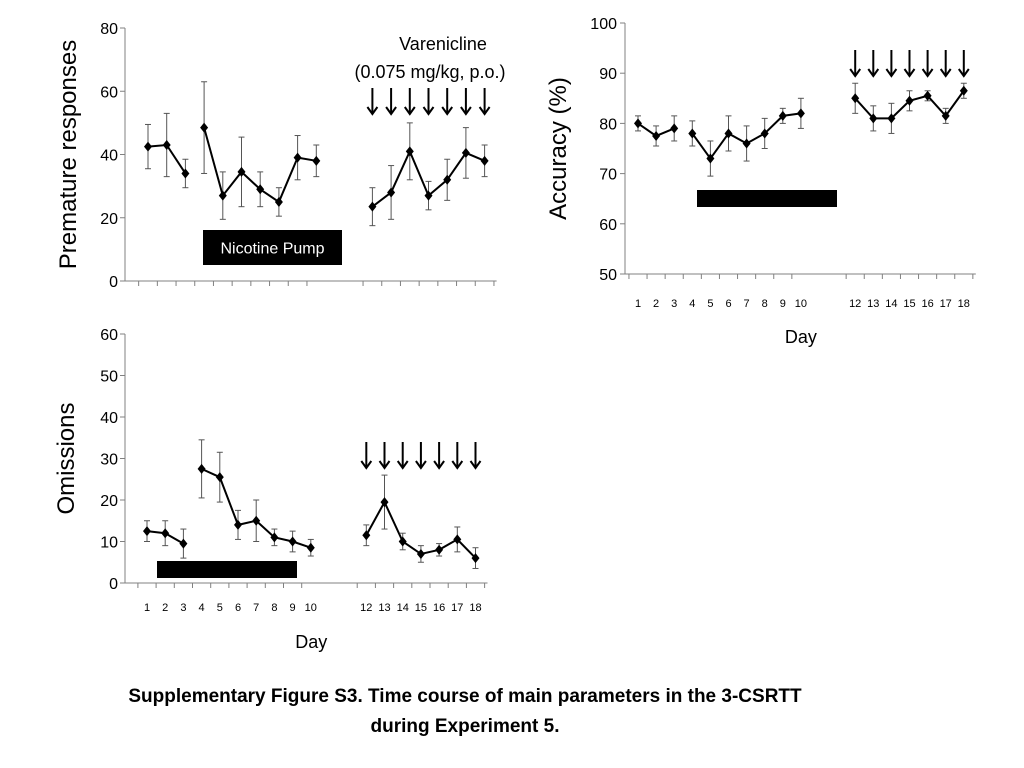 The image size is (1024, 768). What do you see at coordinates (384, 608) in the screenshot?
I see `x-tick-label: 13` at bounding box center [384, 608].